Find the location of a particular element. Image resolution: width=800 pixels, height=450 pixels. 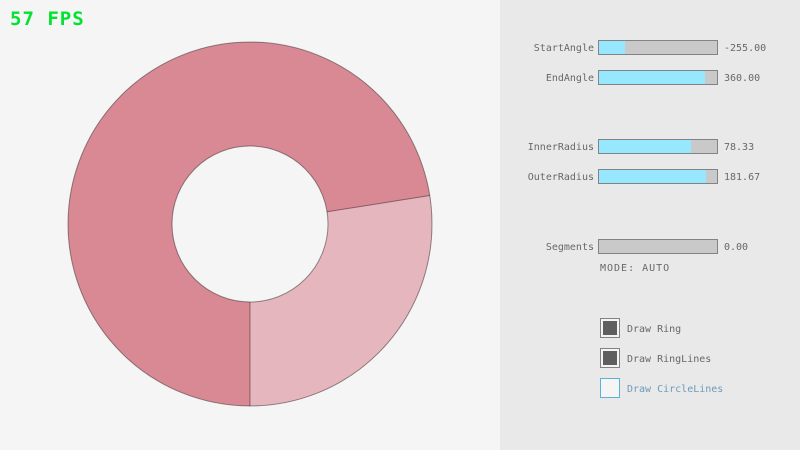

innerradius-slider is located at coordinates (658, 146).